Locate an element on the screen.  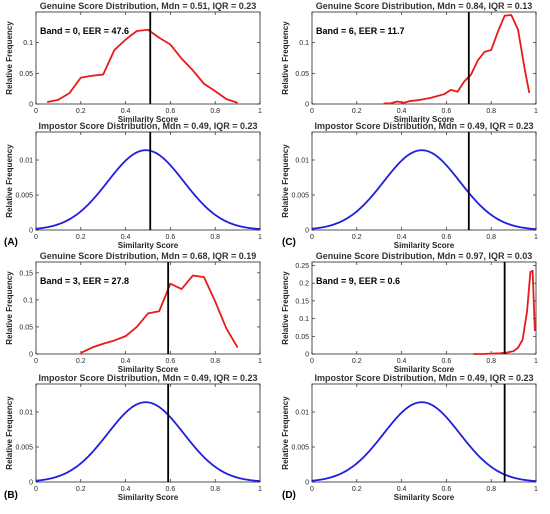
band-eer-annotation: Band = 9, EER = 0.6 is located at coordinates (358, 281).